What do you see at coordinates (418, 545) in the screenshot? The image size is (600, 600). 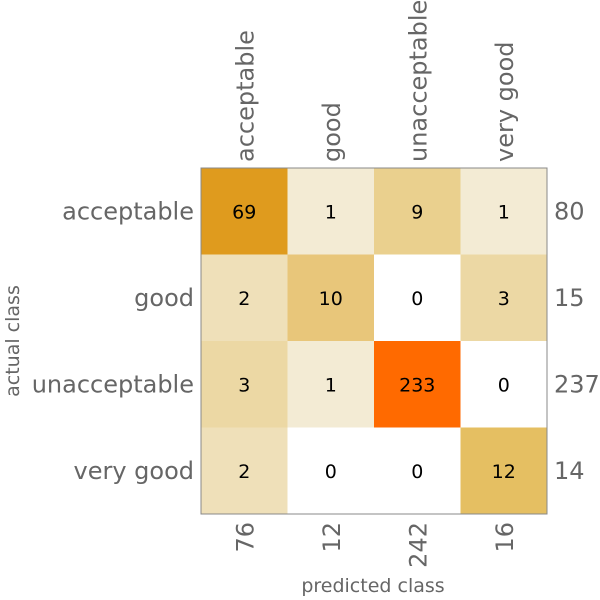 I see `column-total: 242` at bounding box center [418, 545].